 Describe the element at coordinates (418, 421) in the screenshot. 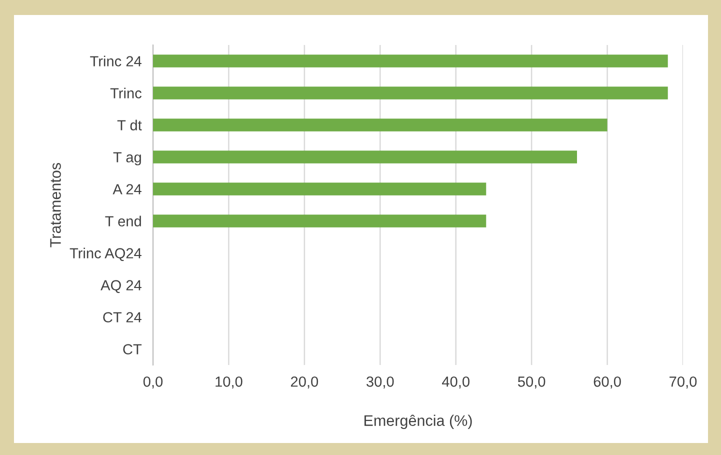

I see `x-axis-title: Emergência (%)` at that location.